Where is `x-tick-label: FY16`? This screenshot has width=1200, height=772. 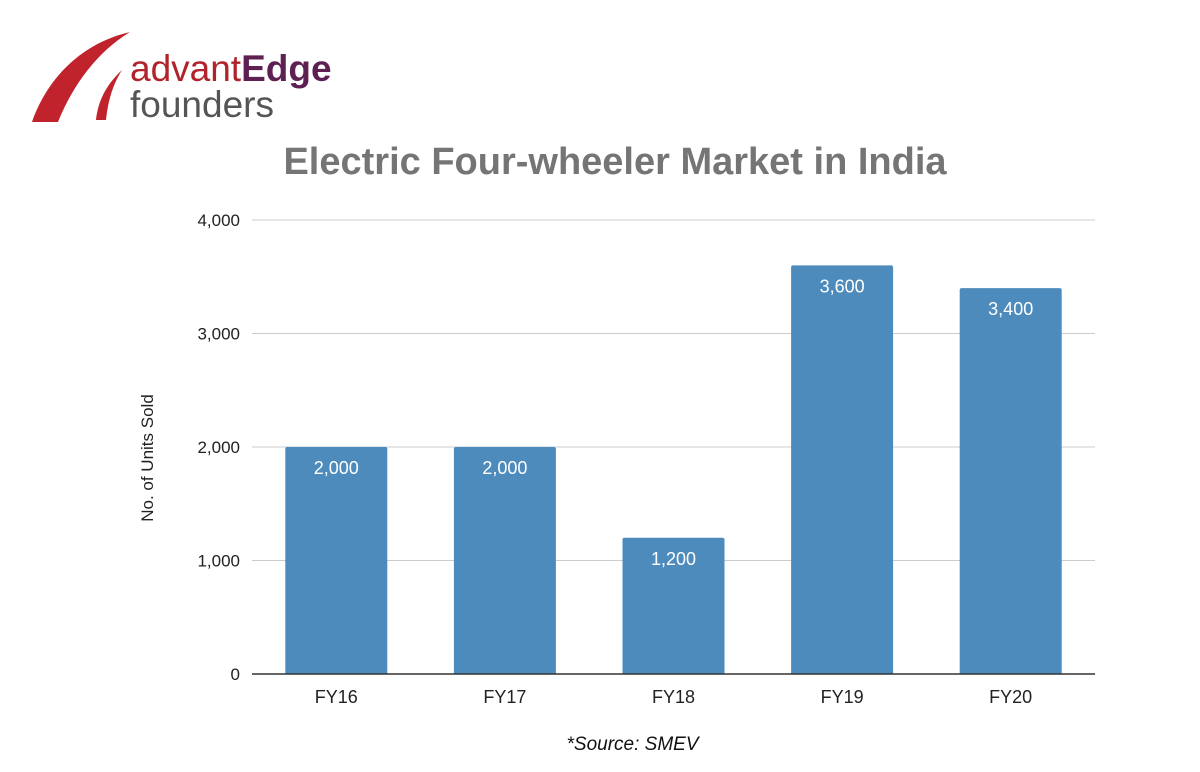
x-tick-label: FY16 is located at coordinates (336, 697).